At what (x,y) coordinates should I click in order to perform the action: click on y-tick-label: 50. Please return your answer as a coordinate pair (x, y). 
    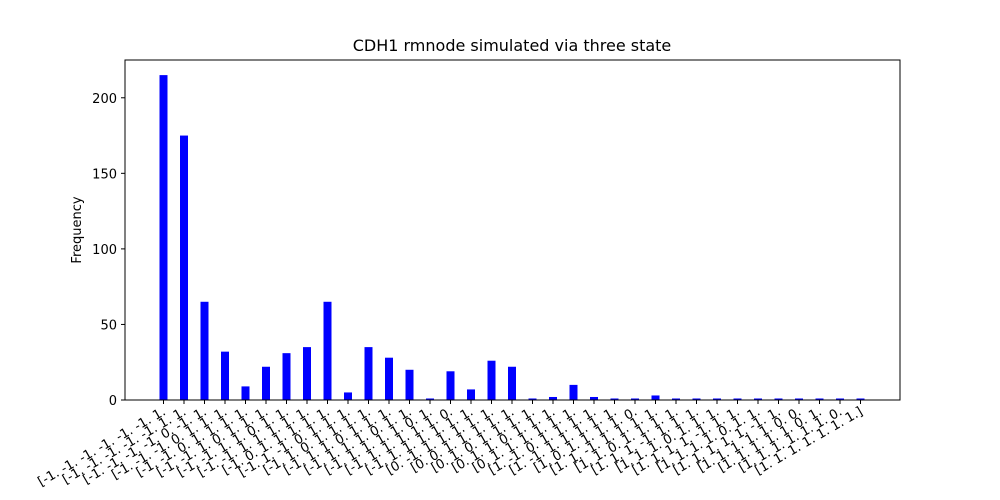
    Looking at the image, I should click on (108, 325).